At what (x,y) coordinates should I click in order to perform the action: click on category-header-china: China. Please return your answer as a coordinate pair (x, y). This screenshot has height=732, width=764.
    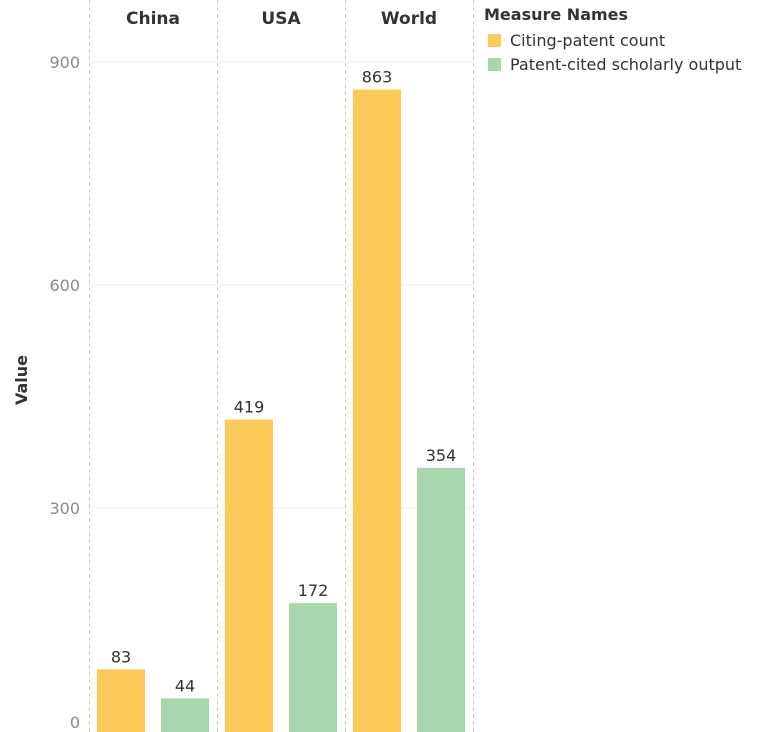
    Looking at the image, I should click on (153, 19).